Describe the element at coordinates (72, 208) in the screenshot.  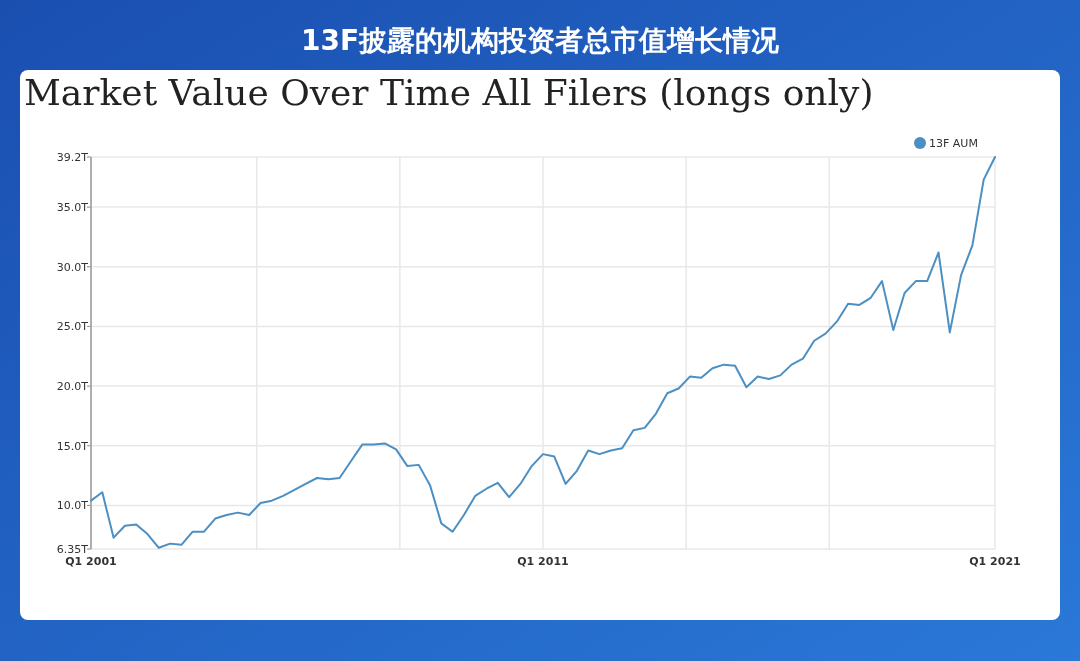
I see `y-tick-label: 35.0T` at that location.